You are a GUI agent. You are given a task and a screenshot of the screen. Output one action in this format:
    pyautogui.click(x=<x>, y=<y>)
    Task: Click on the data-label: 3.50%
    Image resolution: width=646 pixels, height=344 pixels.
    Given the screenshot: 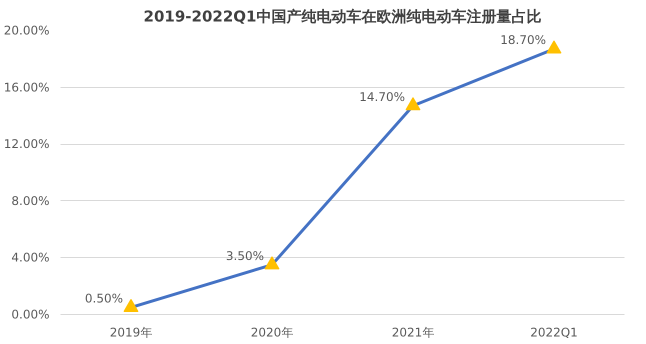 What is the action you would take?
    pyautogui.click(x=245, y=255)
    